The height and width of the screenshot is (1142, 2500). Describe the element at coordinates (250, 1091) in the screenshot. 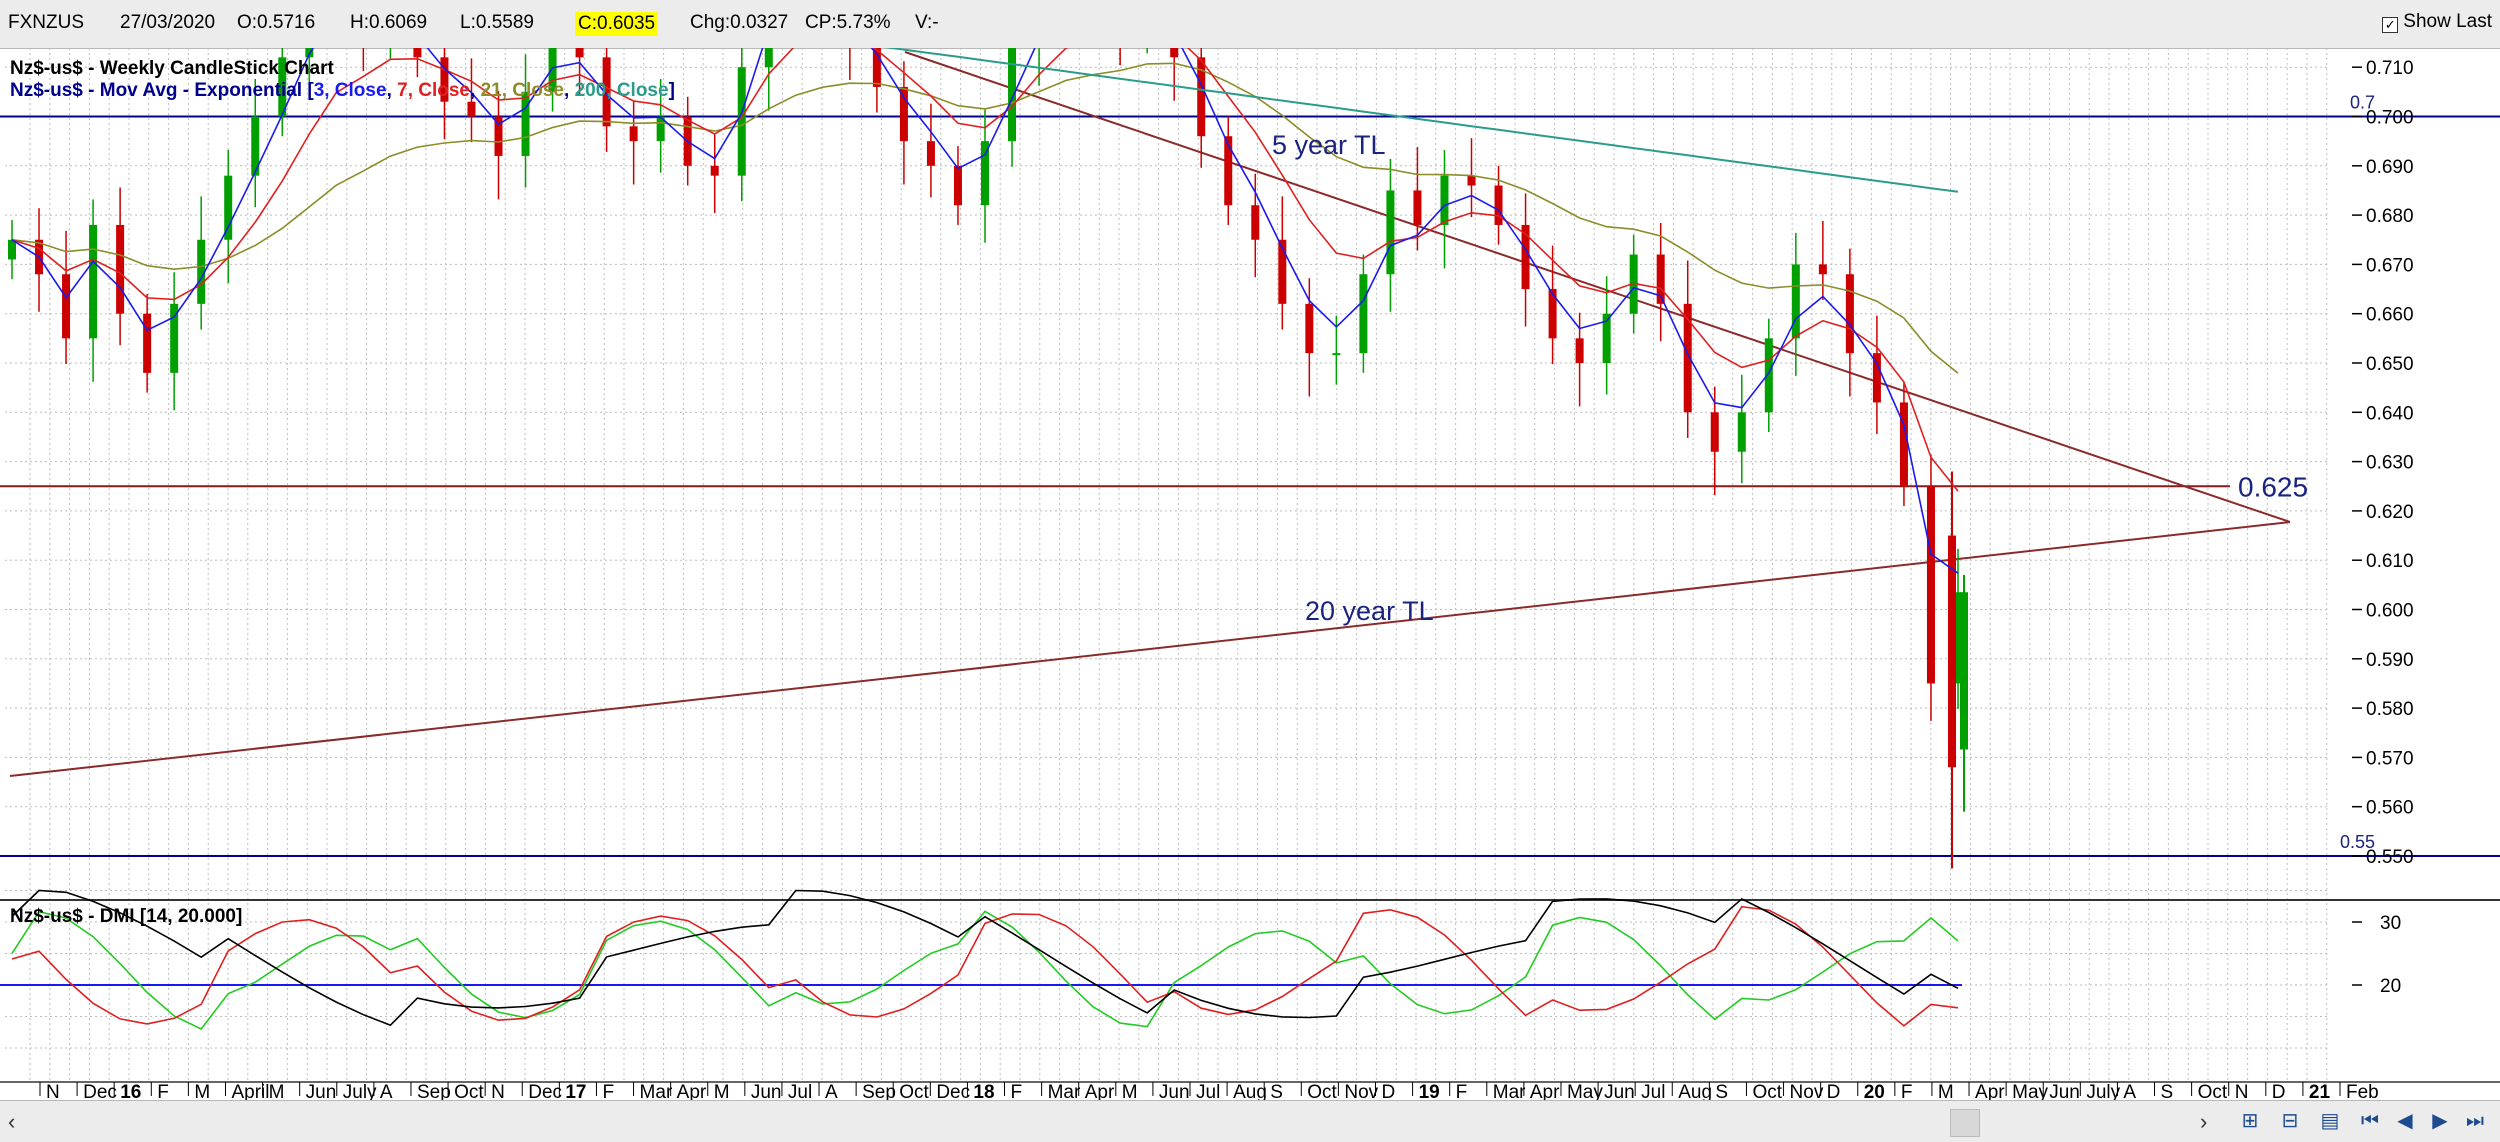

I see `x-tick-label: April` at that location.